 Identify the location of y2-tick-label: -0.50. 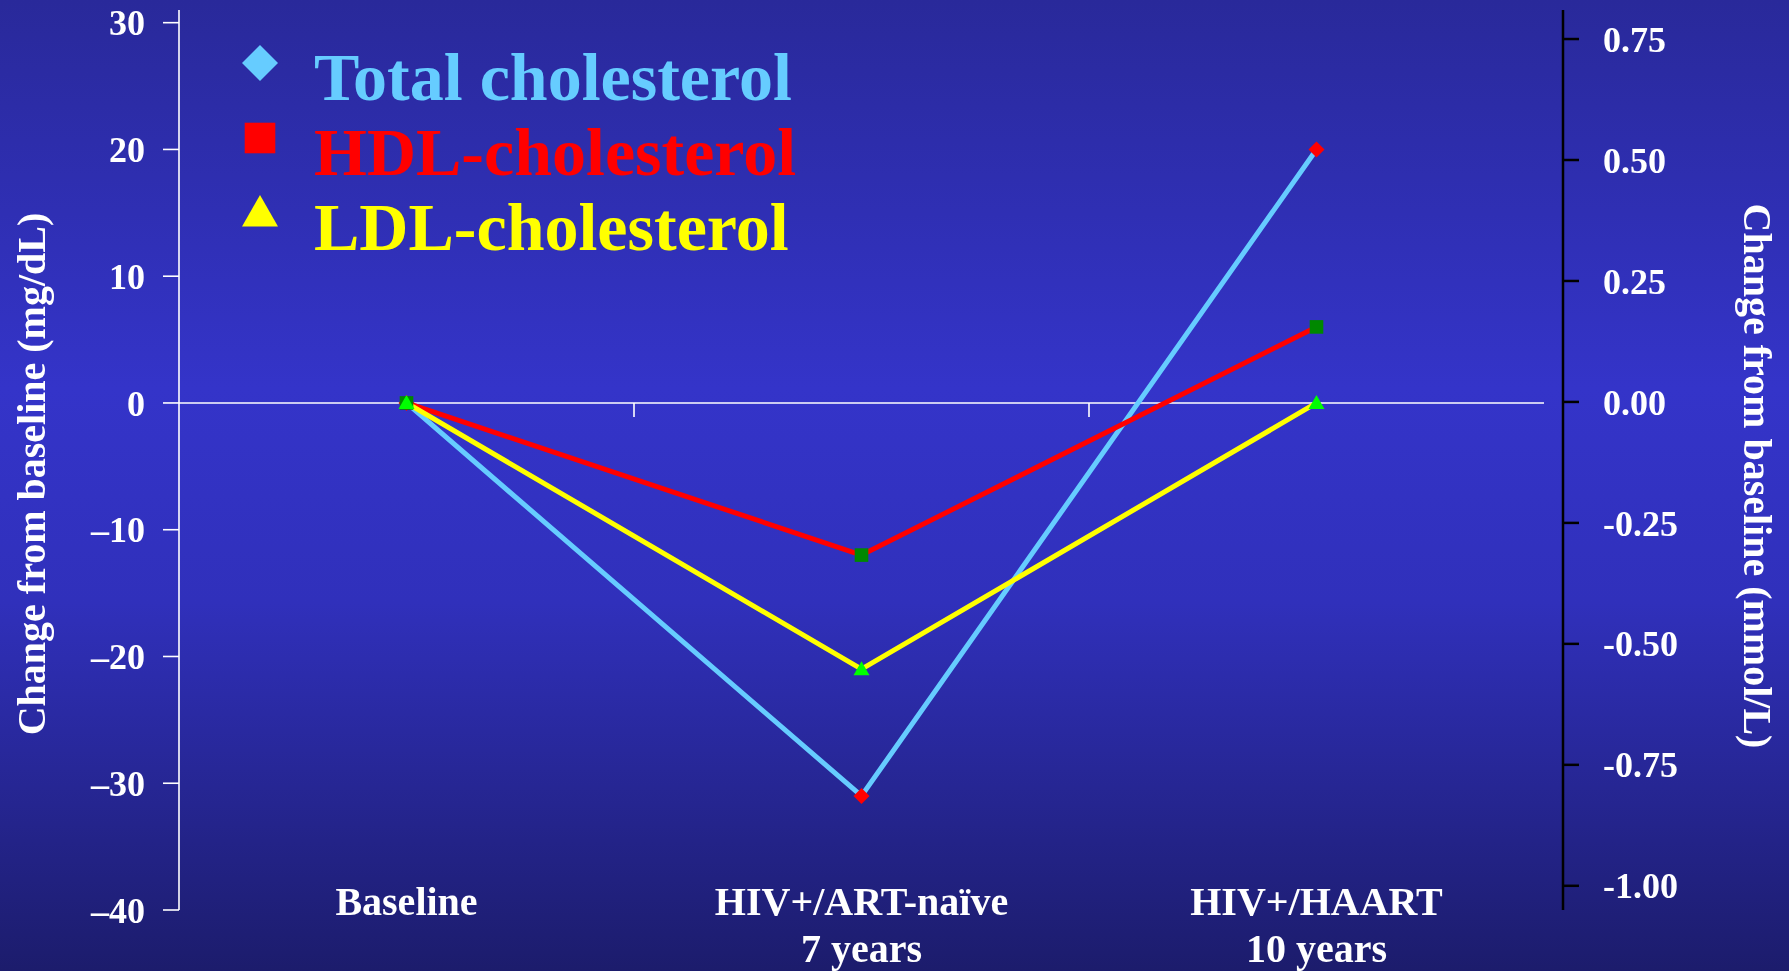
(1640, 644).